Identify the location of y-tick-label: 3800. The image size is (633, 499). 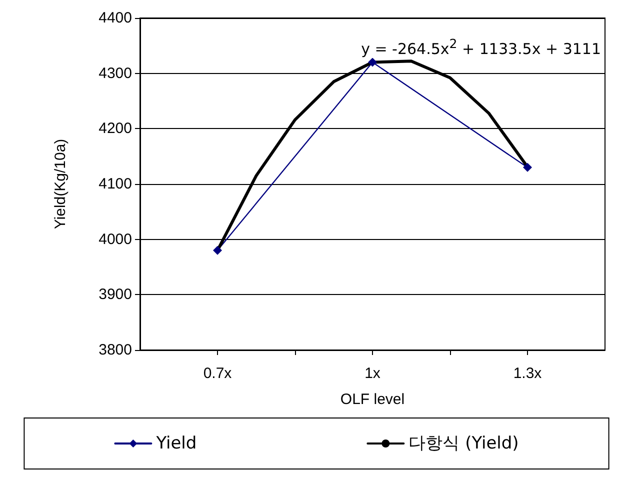
(115, 350).